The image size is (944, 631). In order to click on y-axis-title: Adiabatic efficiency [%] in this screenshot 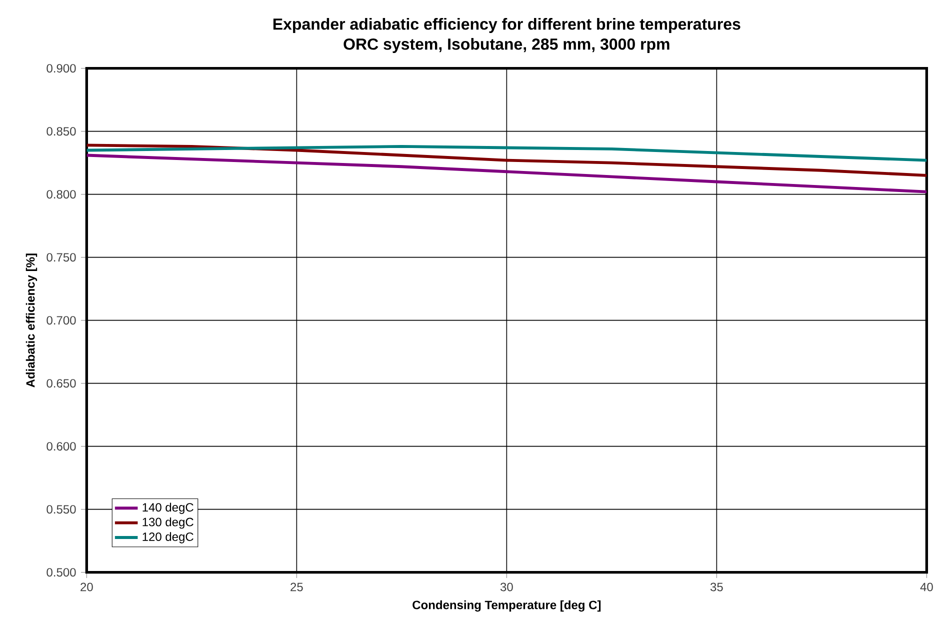, I will do `click(32, 321)`.